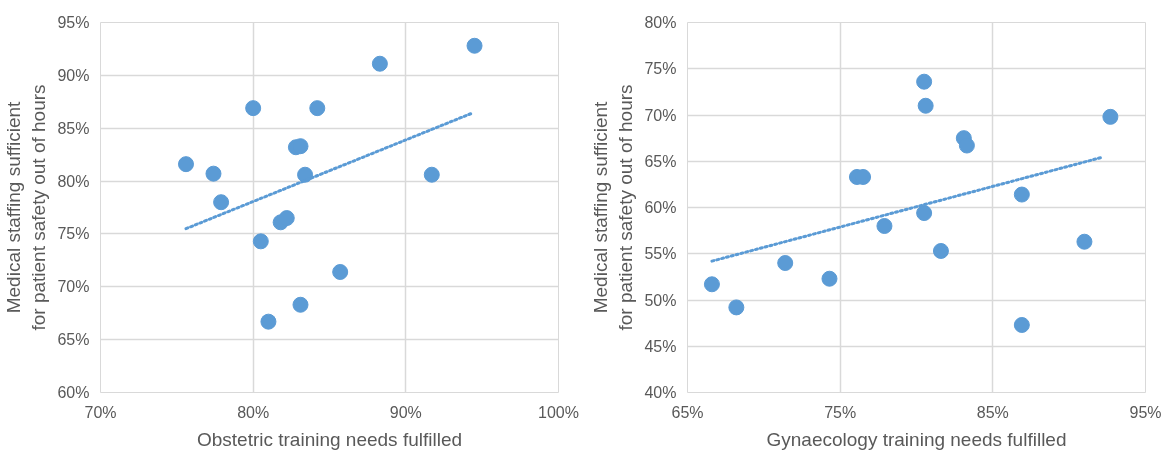 This screenshot has width=1175, height=456. Describe the element at coordinates (253, 412) in the screenshot. I see `x-tick-label: 80%` at that location.